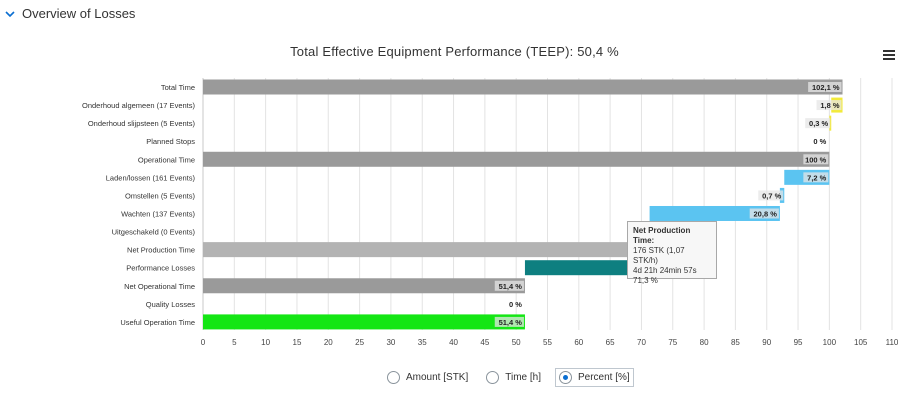 The height and width of the screenshot is (408, 909). What do you see at coordinates (610, 342) in the screenshot?
I see `x-tick-label: 65` at bounding box center [610, 342].